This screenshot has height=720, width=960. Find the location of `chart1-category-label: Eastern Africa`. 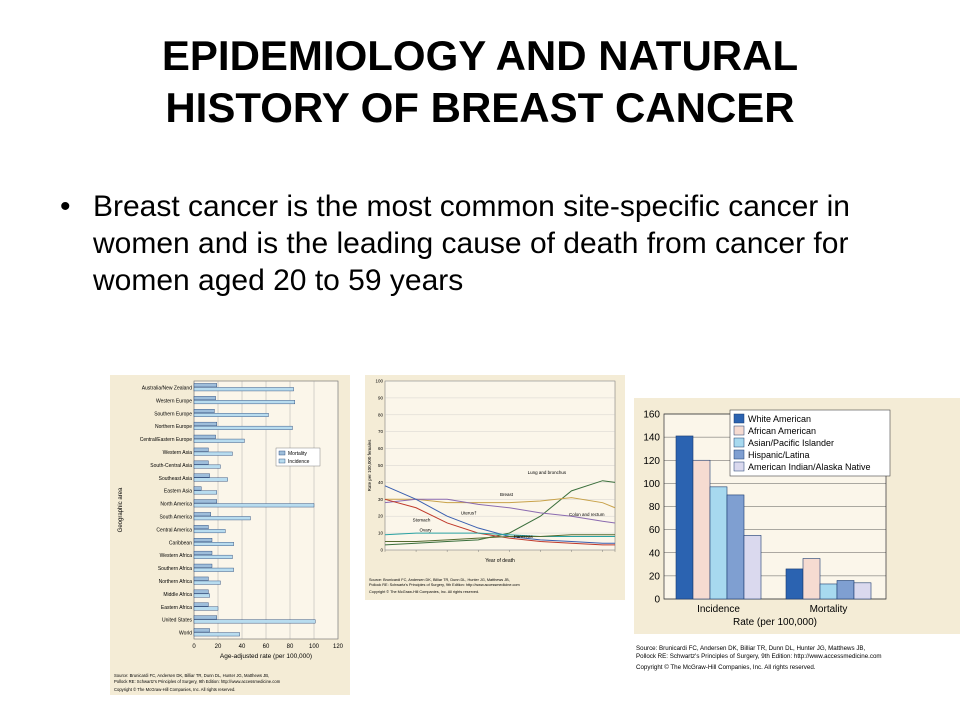

chart1-category-label: Eastern Africa is located at coordinates (176, 608).